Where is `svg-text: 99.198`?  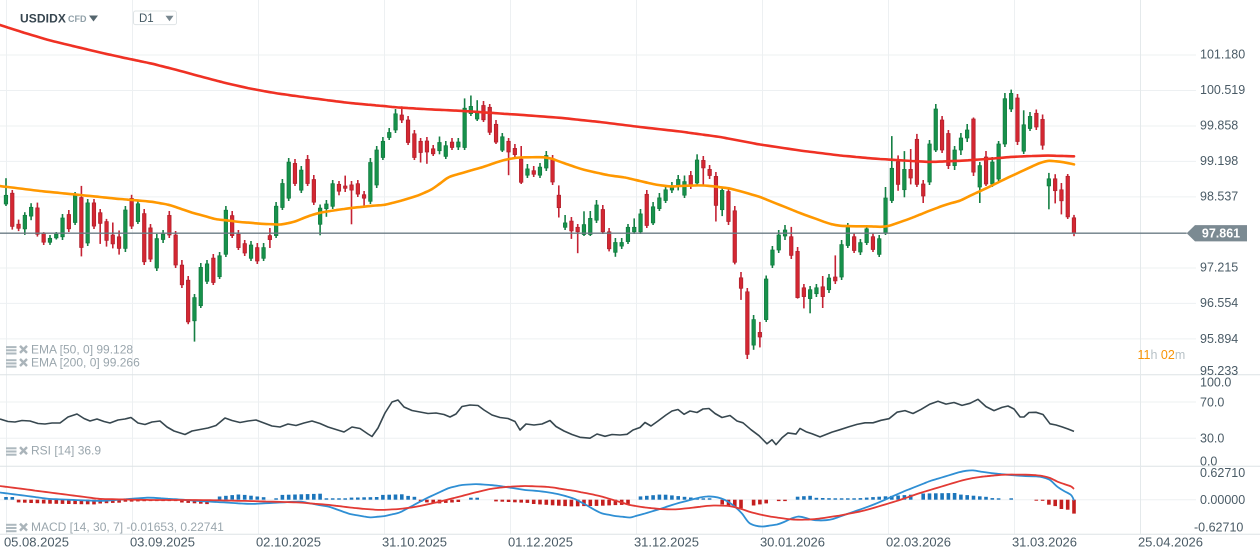 svg-text: 99.198 is located at coordinates (1219, 161).